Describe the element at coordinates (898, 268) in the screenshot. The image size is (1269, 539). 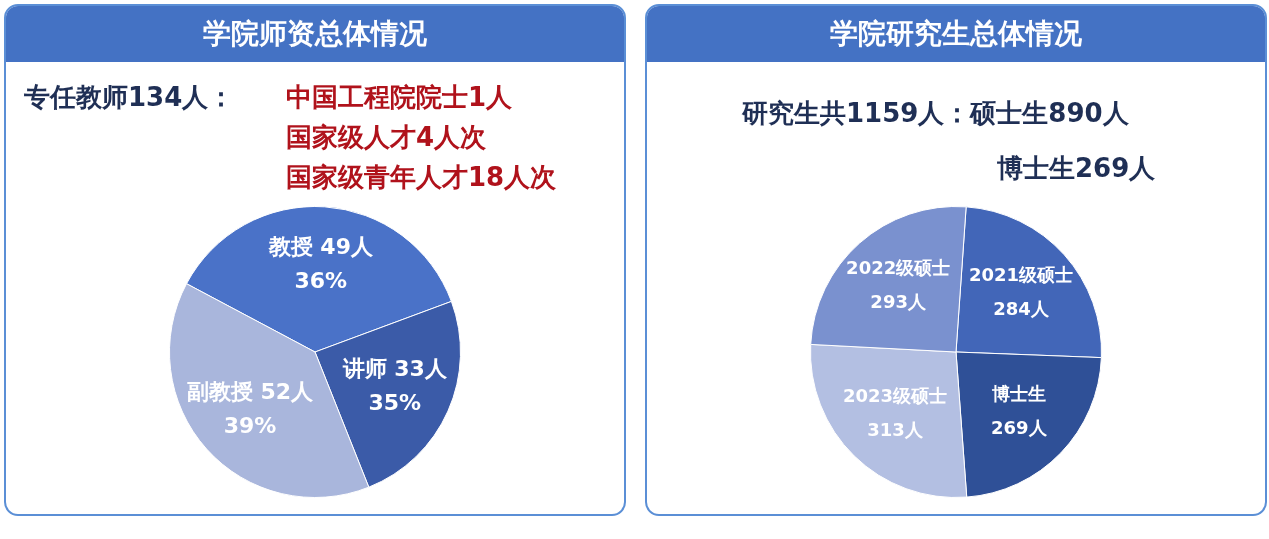
I see `slice-label: 2022级硕士` at that location.